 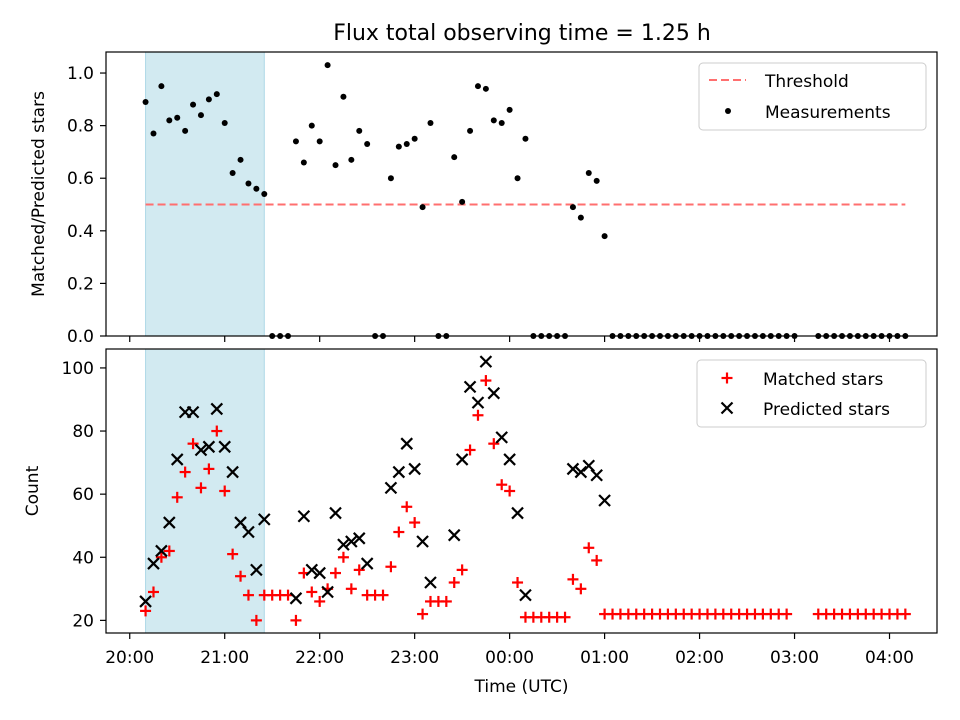 I want to click on observing-window-shade-bottom, so click(x=205, y=491).